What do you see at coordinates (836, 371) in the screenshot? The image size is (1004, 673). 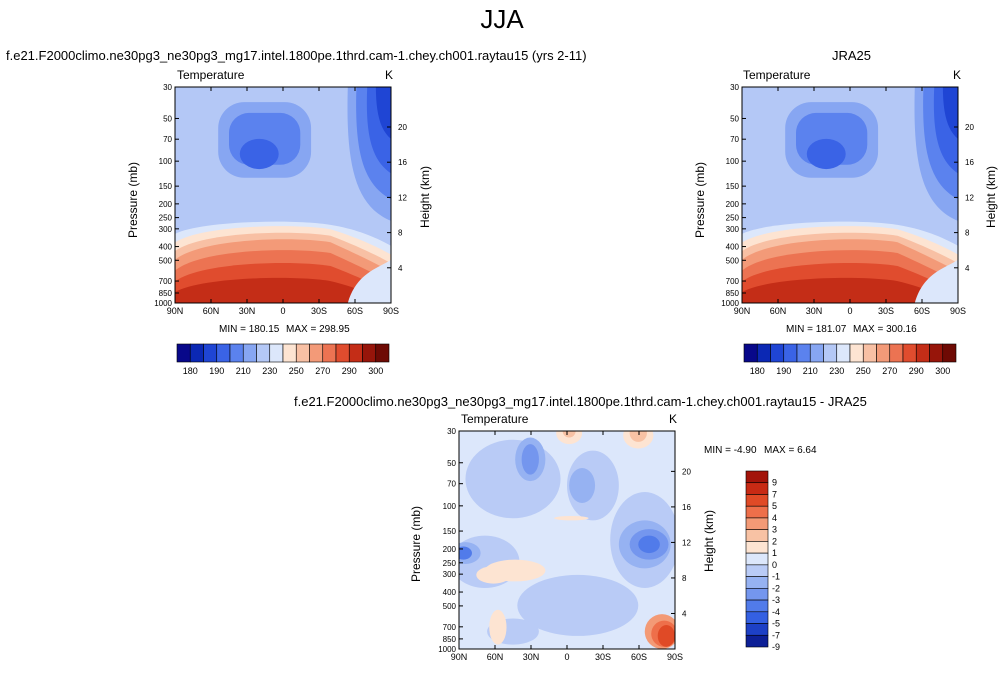 I see `colorbar-label: 230` at bounding box center [836, 371].